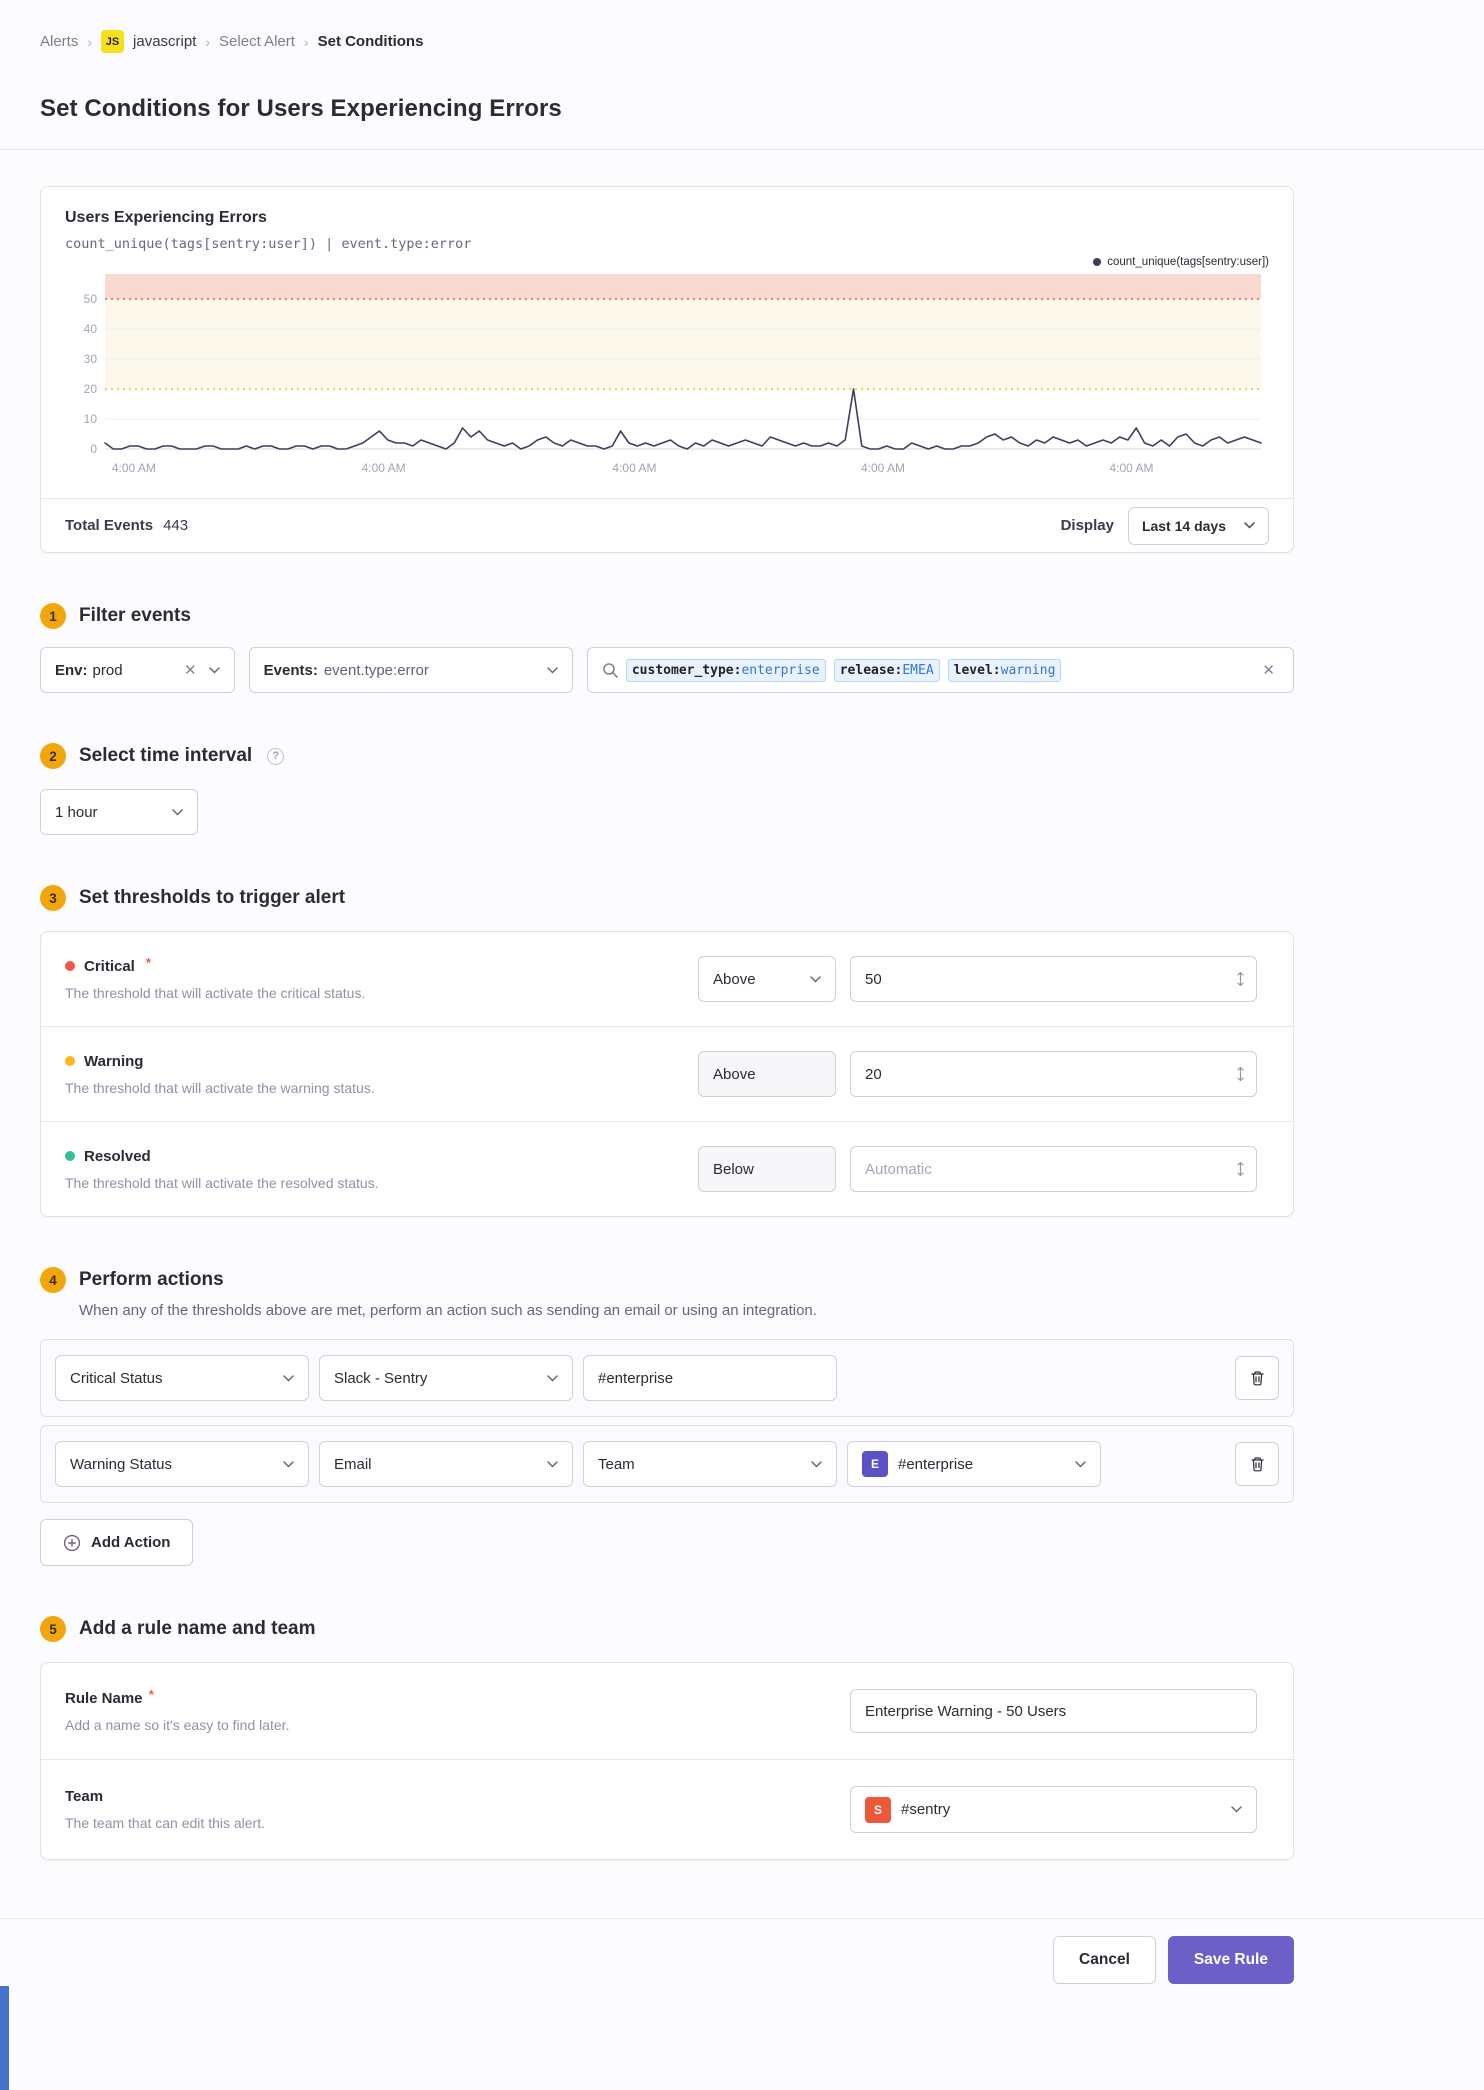  I want to click on env-value: prod, so click(107, 670).